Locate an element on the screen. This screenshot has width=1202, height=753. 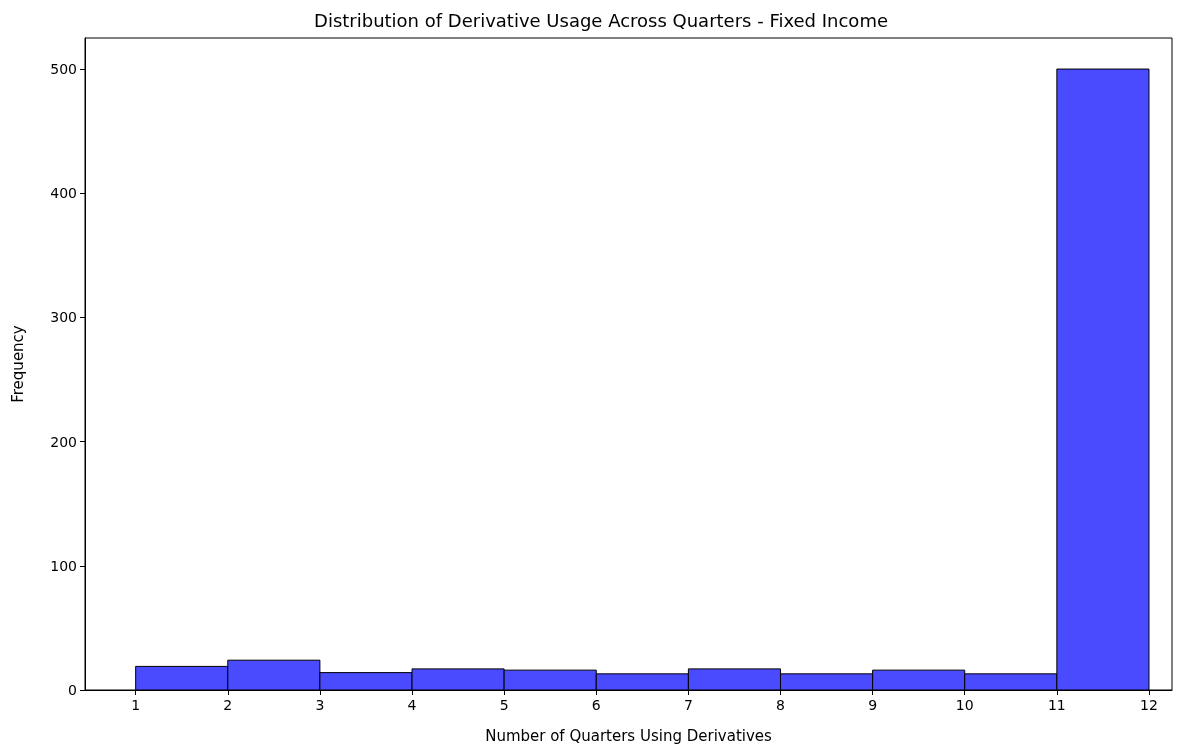
x-tick-label: 11 is located at coordinates (1056, 705).